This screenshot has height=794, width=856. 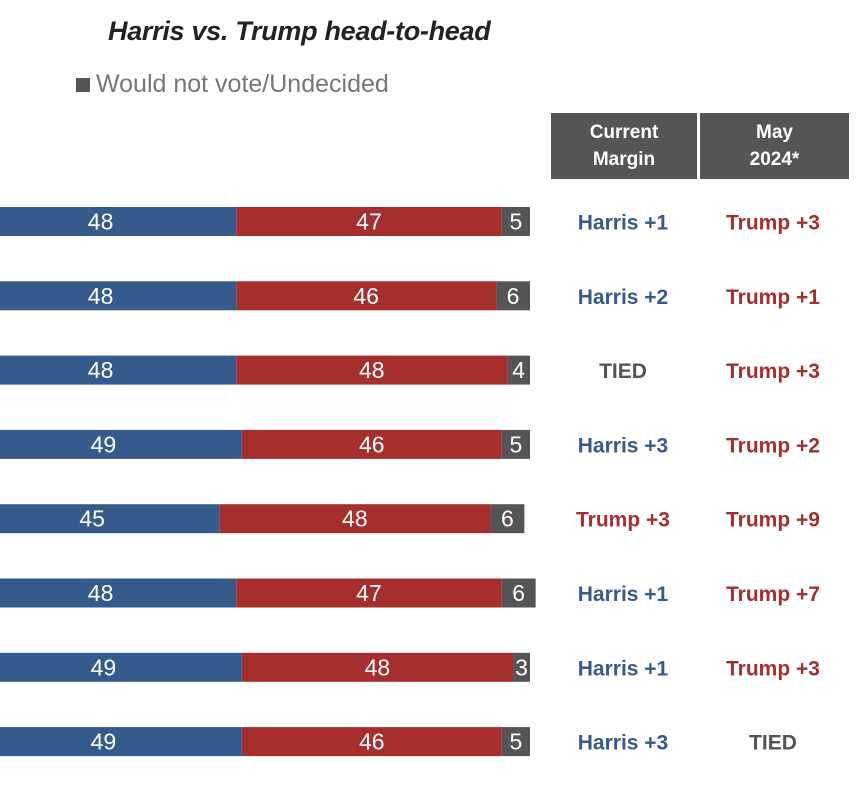 What do you see at coordinates (242, 84) in the screenshot?
I see `legend-label-undecided: Would not vote/Undecided` at bounding box center [242, 84].